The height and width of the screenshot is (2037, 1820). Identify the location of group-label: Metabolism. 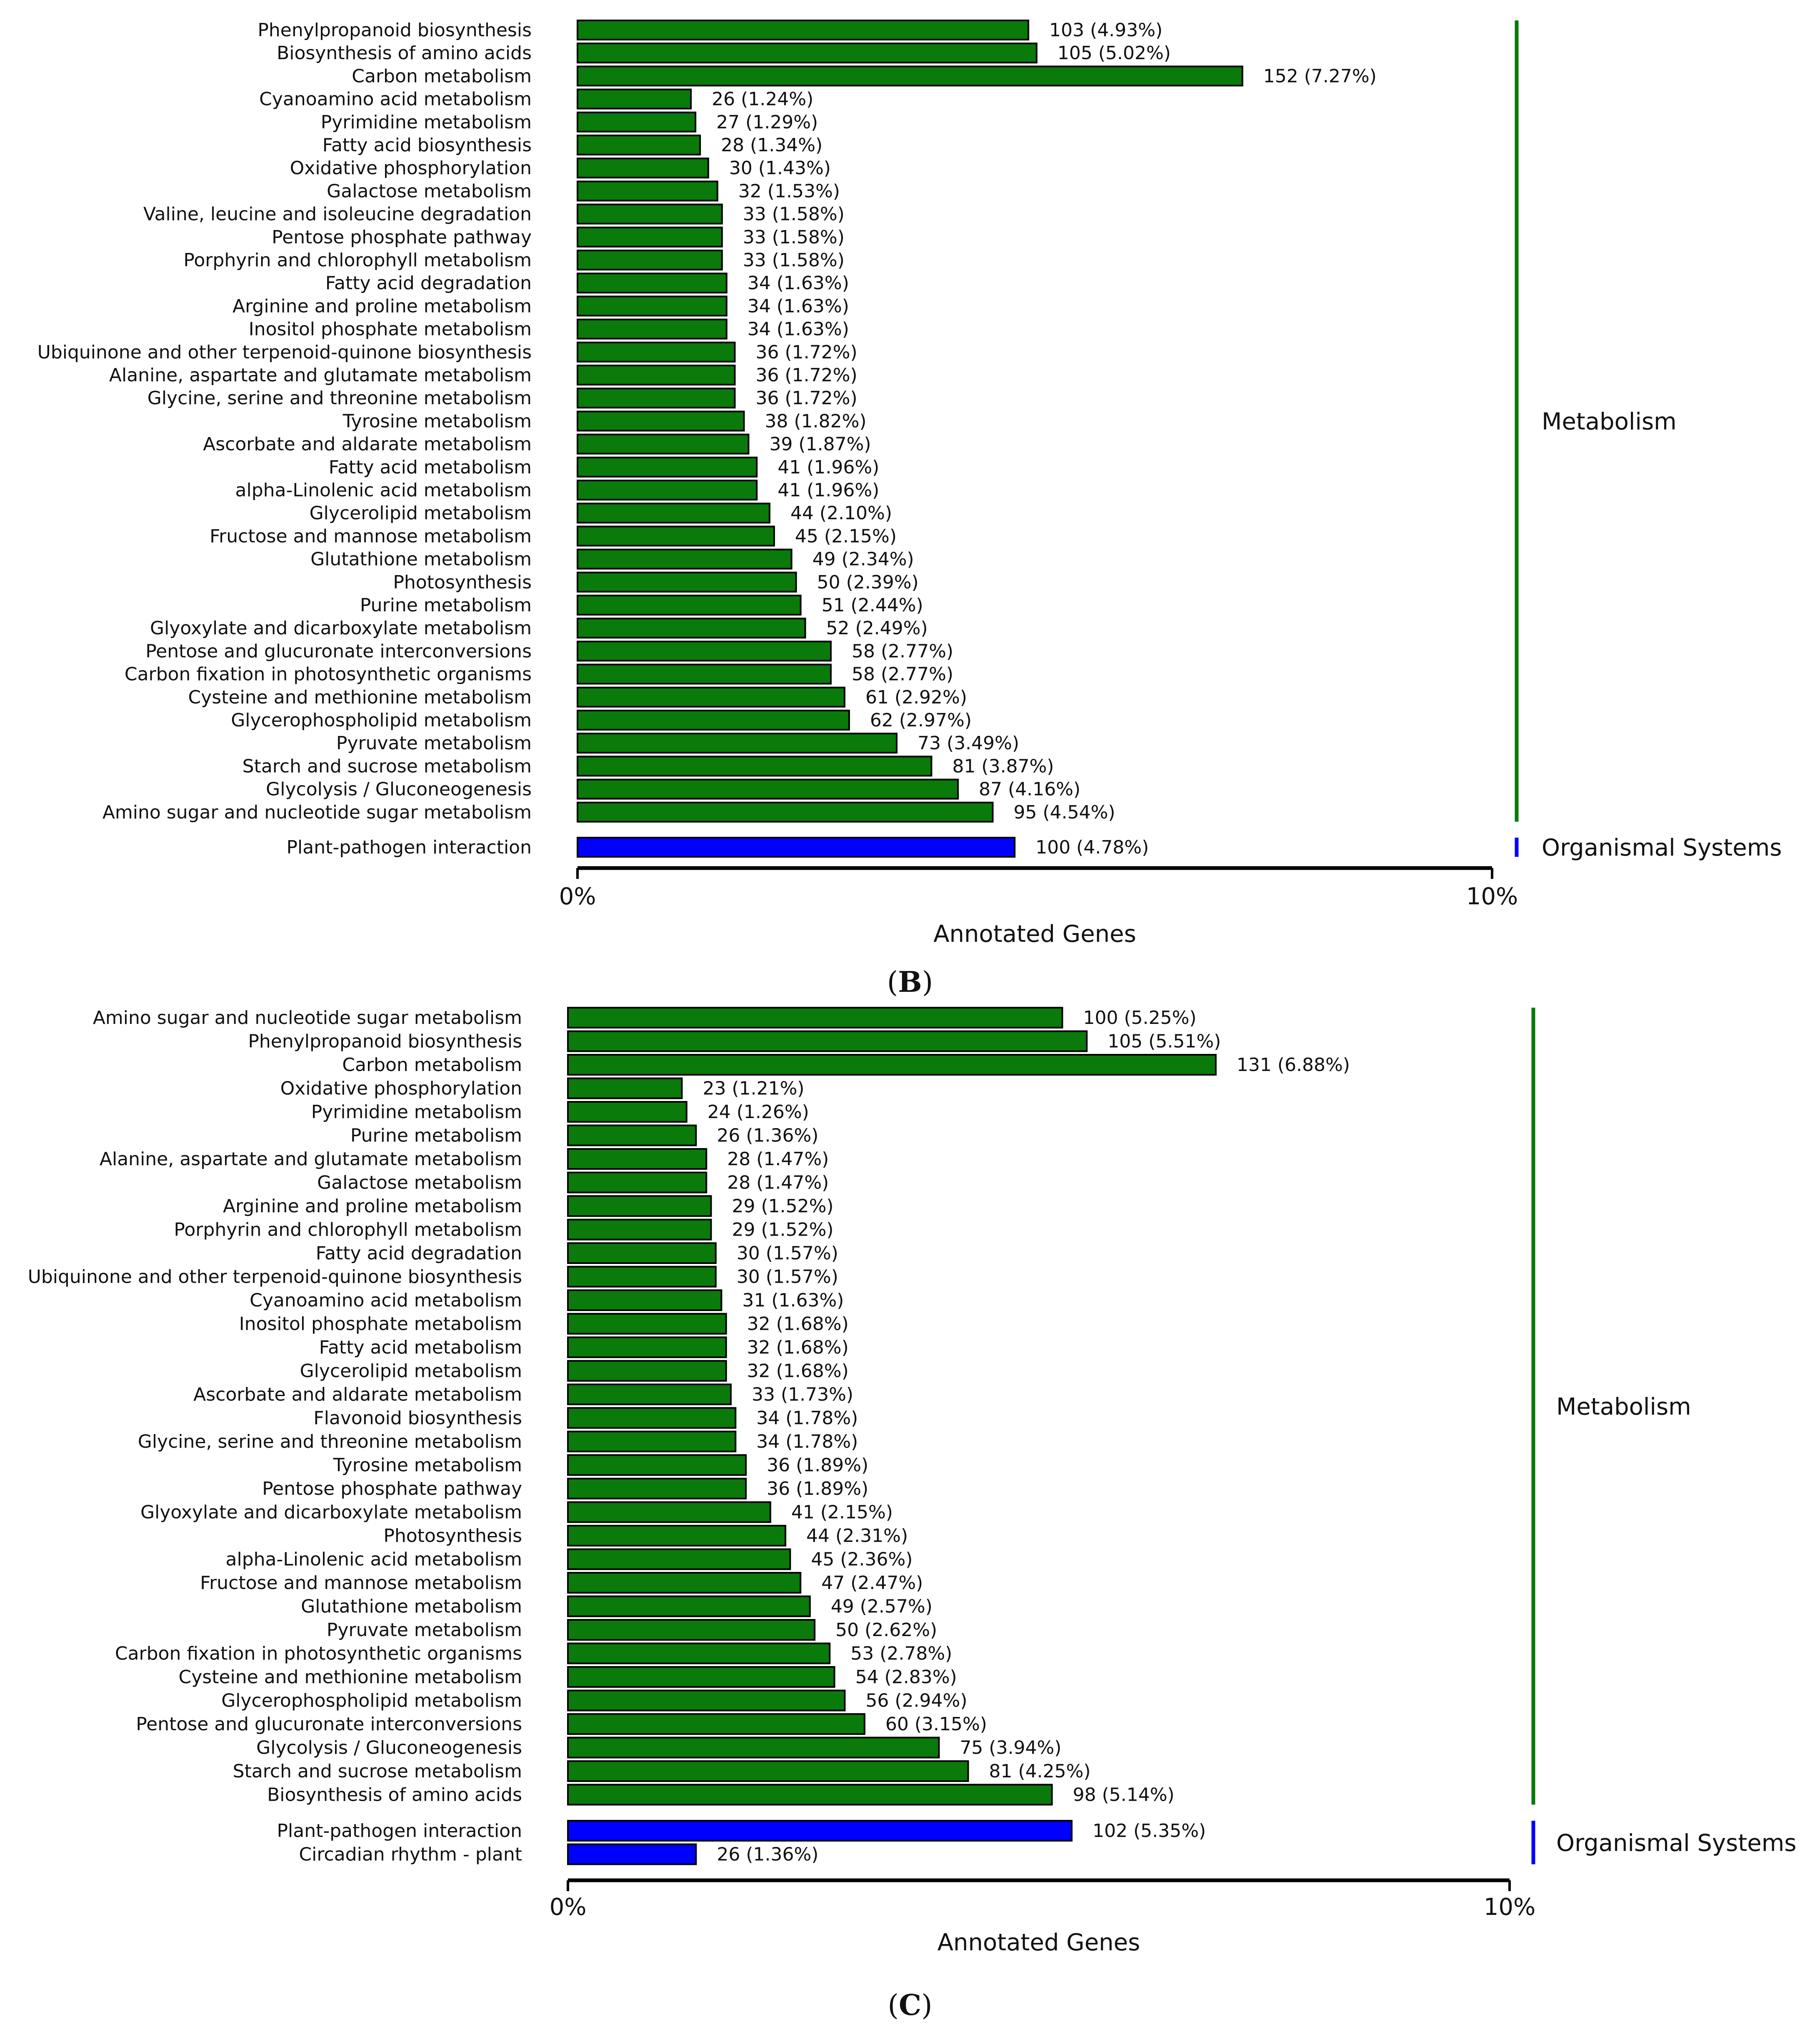
(1609, 421).